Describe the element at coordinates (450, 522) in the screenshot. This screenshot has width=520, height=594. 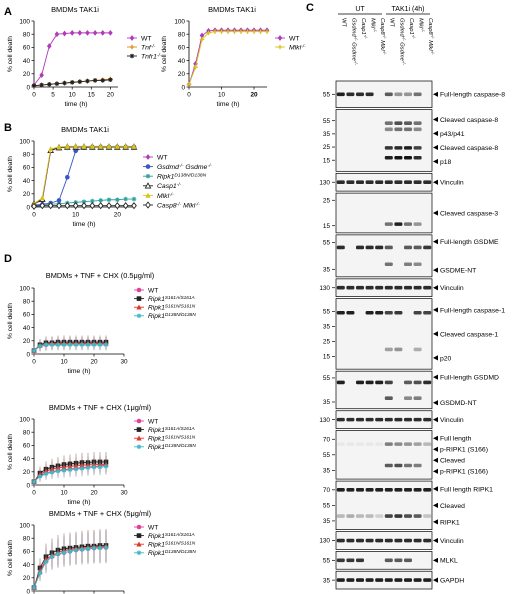
I see `band-label: RIPK1` at that location.